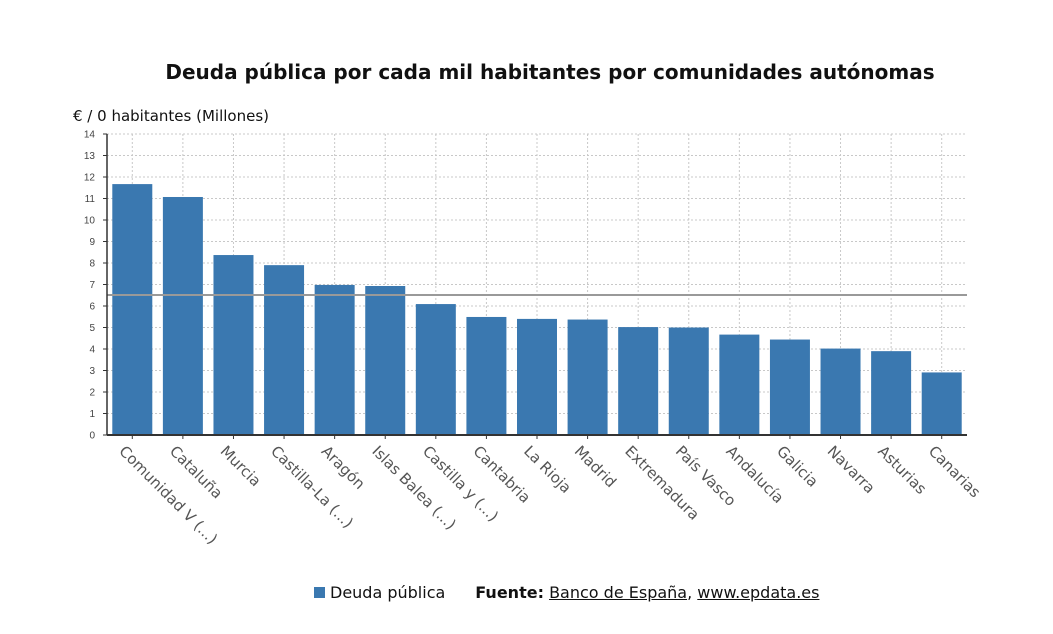 The height and width of the screenshot is (634, 1053). What do you see at coordinates (954, 471) in the screenshot?
I see `x-tick-label: Canarias` at bounding box center [954, 471].